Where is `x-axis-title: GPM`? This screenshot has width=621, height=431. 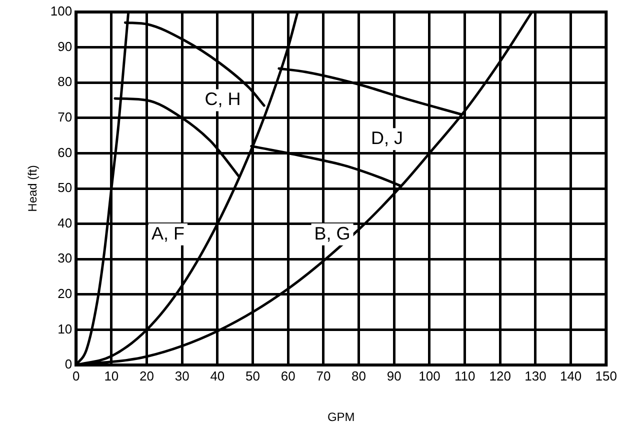
x-axis-title: GPM is located at coordinates (341, 417).